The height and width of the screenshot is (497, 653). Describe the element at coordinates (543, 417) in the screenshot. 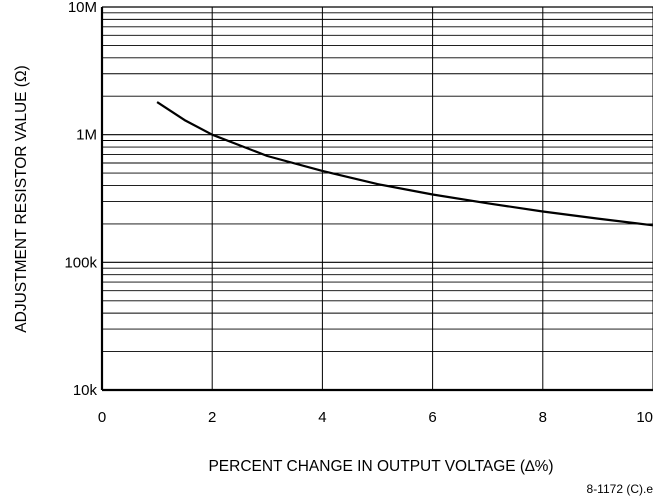

I see `x-tick-label: 8` at that location.